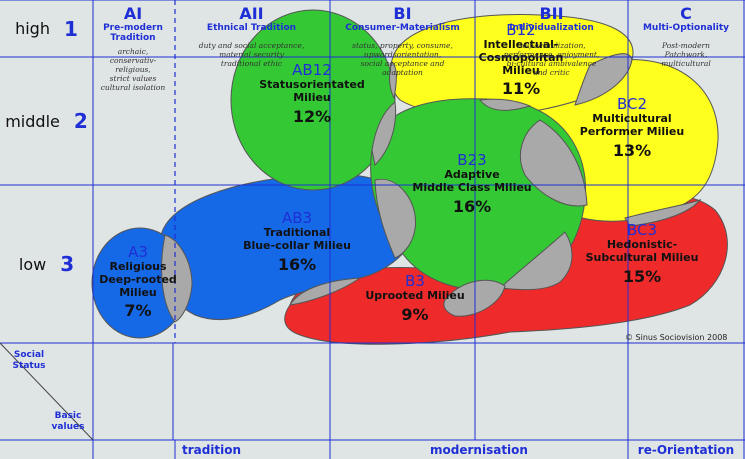 The height and width of the screenshot is (459, 745). I want to click on milieu-name: Multicultural, so click(632, 119).